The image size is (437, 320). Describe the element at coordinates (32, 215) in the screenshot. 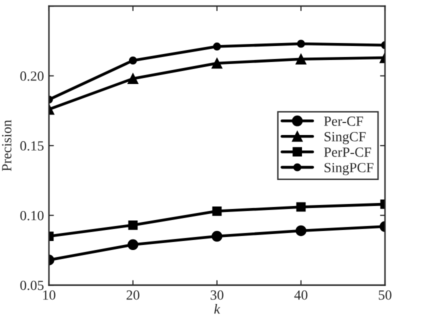

I see `y-tick-label: 0.10` at that location.